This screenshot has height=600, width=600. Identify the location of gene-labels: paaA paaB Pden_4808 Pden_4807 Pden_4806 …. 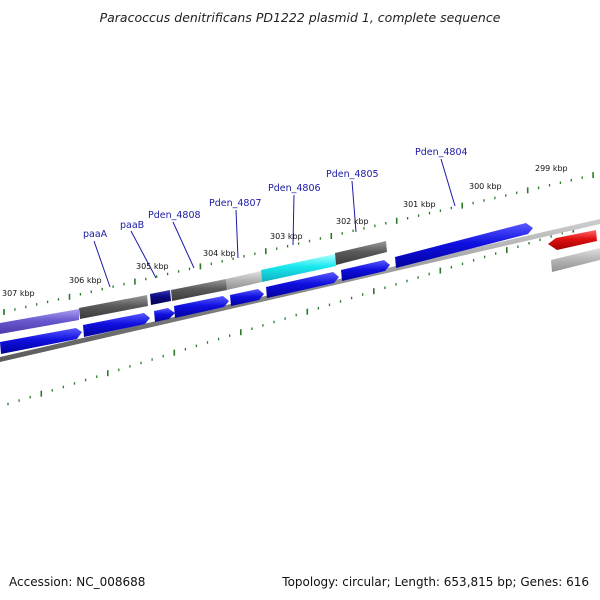
(275, 193).